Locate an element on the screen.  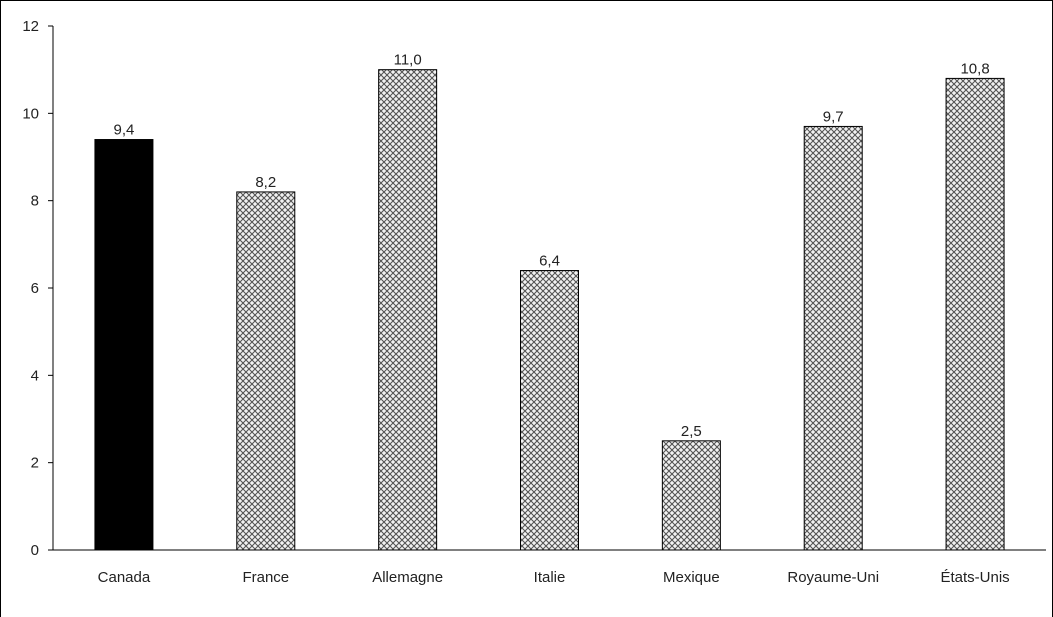
y-tick-label: 8 is located at coordinates (35, 201).